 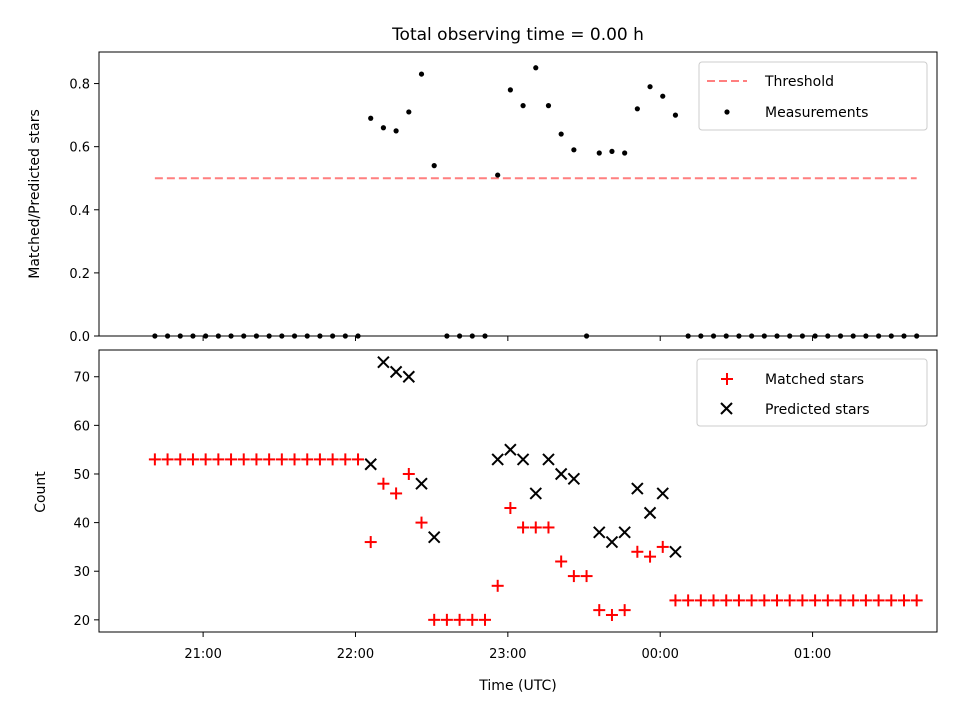 What do you see at coordinates (81, 426) in the screenshot?
I see `bottom-y-tick-label: 60` at bounding box center [81, 426].